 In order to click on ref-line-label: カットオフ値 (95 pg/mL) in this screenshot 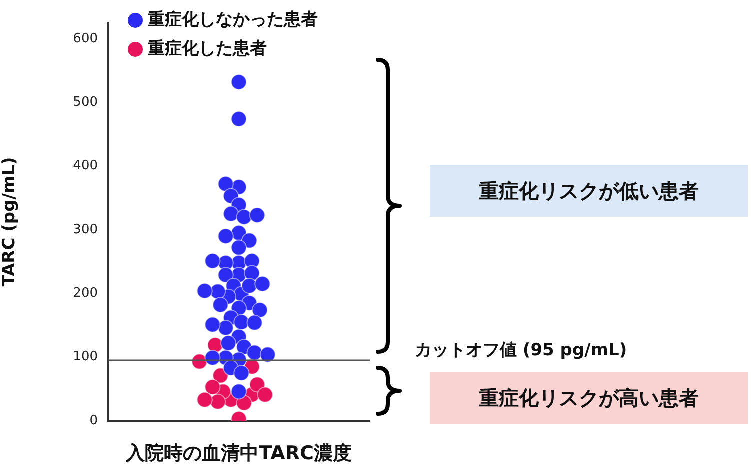, I will do `click(521, 350)`.